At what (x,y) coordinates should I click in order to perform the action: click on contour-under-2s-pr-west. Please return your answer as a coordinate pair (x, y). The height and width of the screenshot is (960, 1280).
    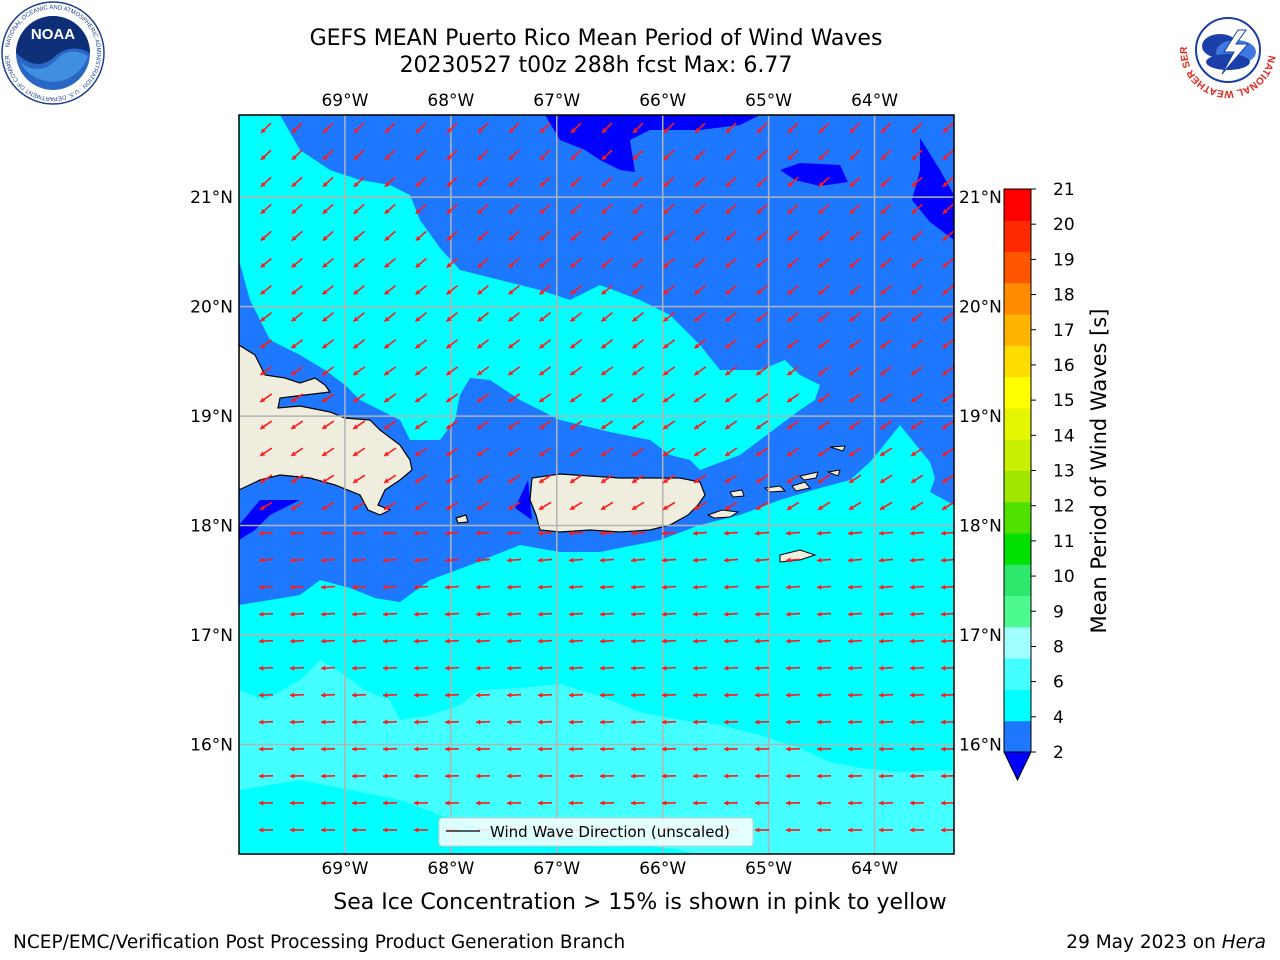
    Looking at the image, I should click on (523, 500).